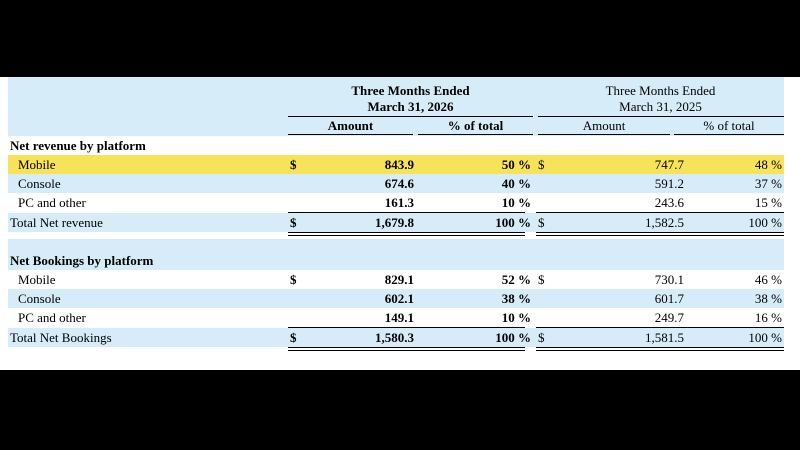 The image size is (800, 450). I want to click on total-amount-2025: 1,582.5, so click(664, 222).